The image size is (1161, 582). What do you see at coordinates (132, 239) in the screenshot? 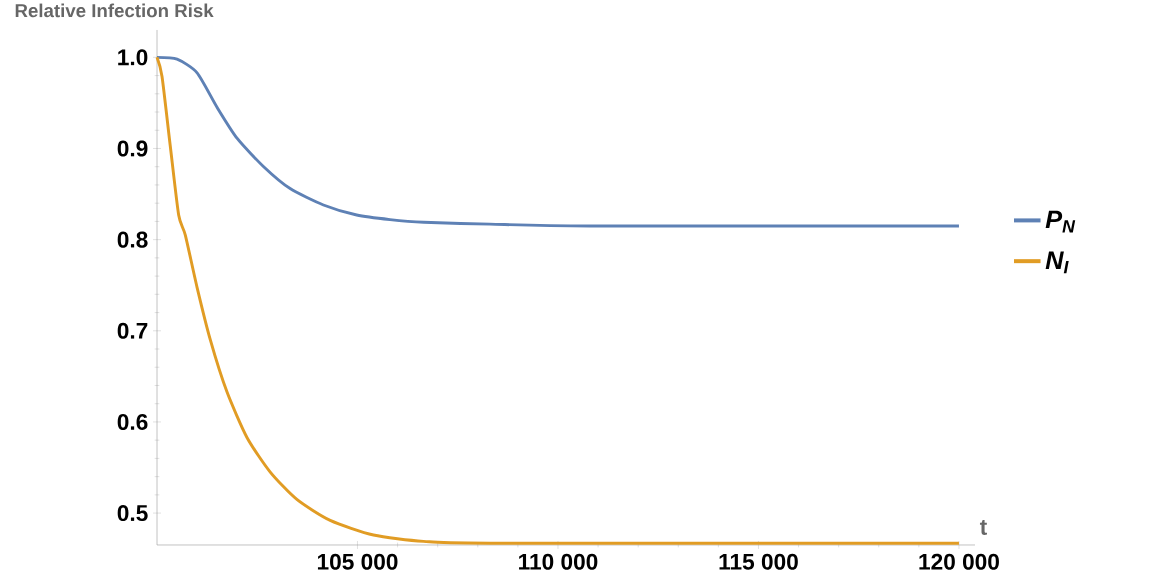
I see `y-tick-label: 0.8` at bounding box center [132, 239].